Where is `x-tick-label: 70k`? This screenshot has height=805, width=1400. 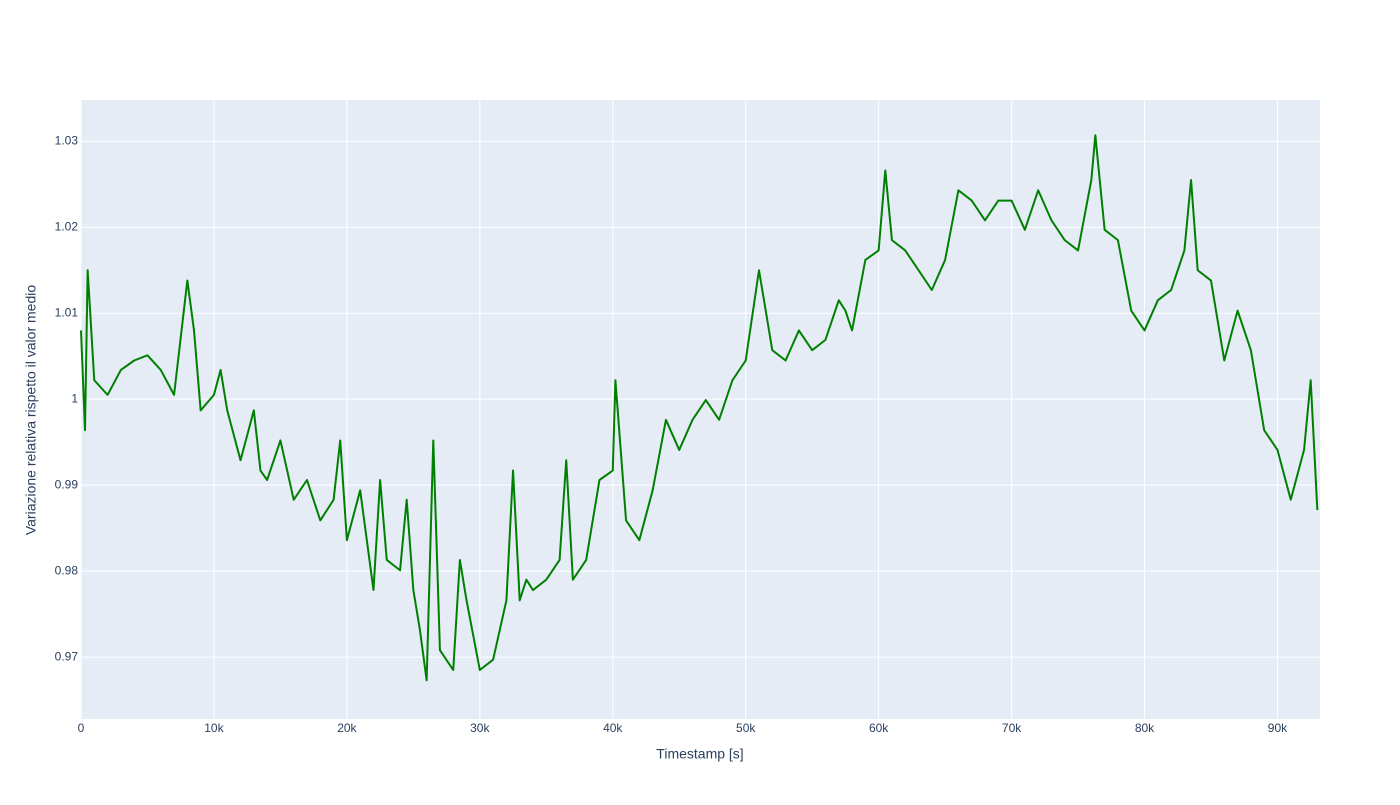 x-tick-label: 70k is located at coordinates (1012, 728).